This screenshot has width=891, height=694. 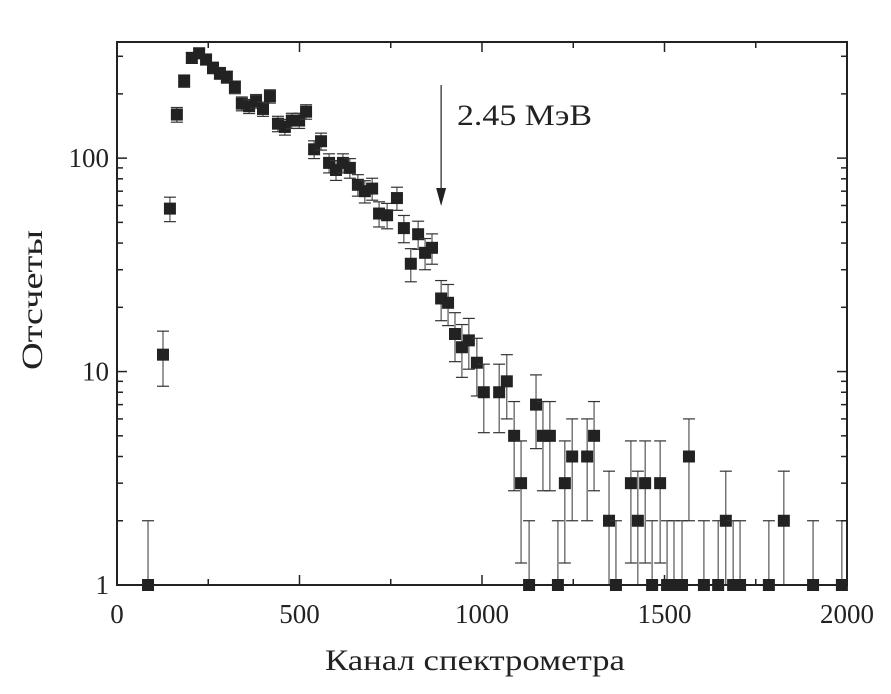 I want to click on y-tick-label: 100, so click(x=89, y=158).